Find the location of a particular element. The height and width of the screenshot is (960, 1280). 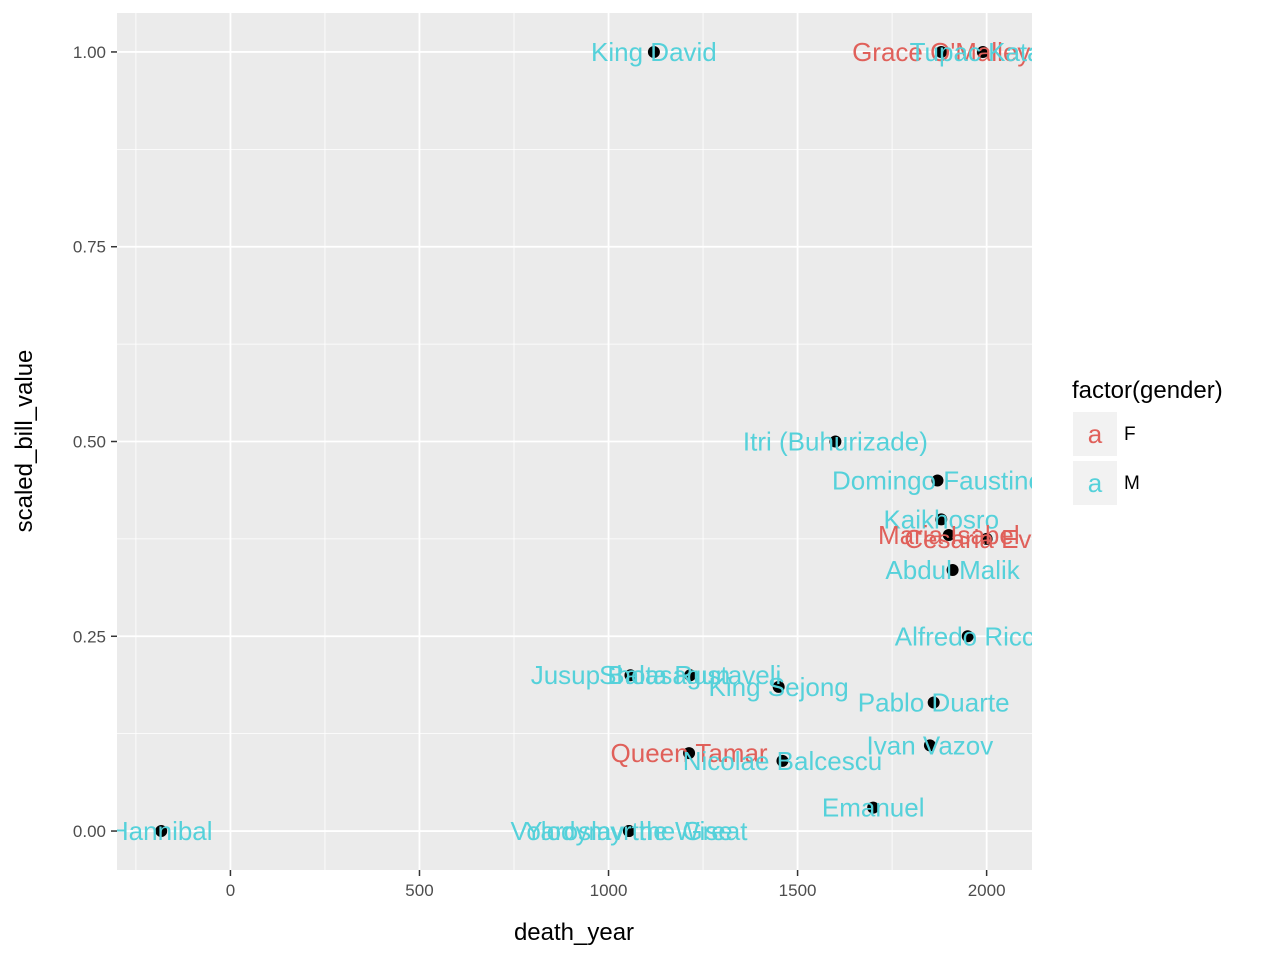

y-tick-label: 0.00 is located at coordinates (89, 831).